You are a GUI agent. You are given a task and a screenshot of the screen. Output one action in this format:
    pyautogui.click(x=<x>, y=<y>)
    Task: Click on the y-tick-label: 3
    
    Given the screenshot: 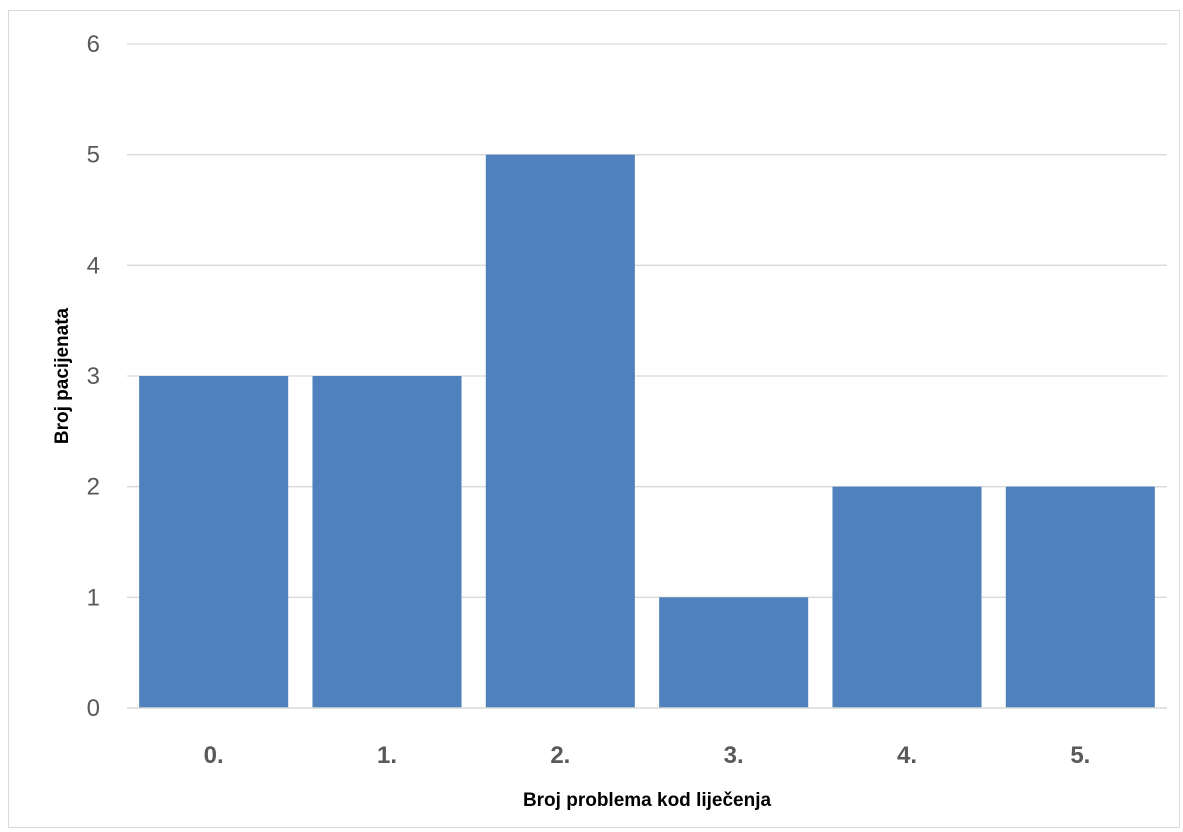 What is the action you would take?
    pyautogui.click(x=93, y=376)
    